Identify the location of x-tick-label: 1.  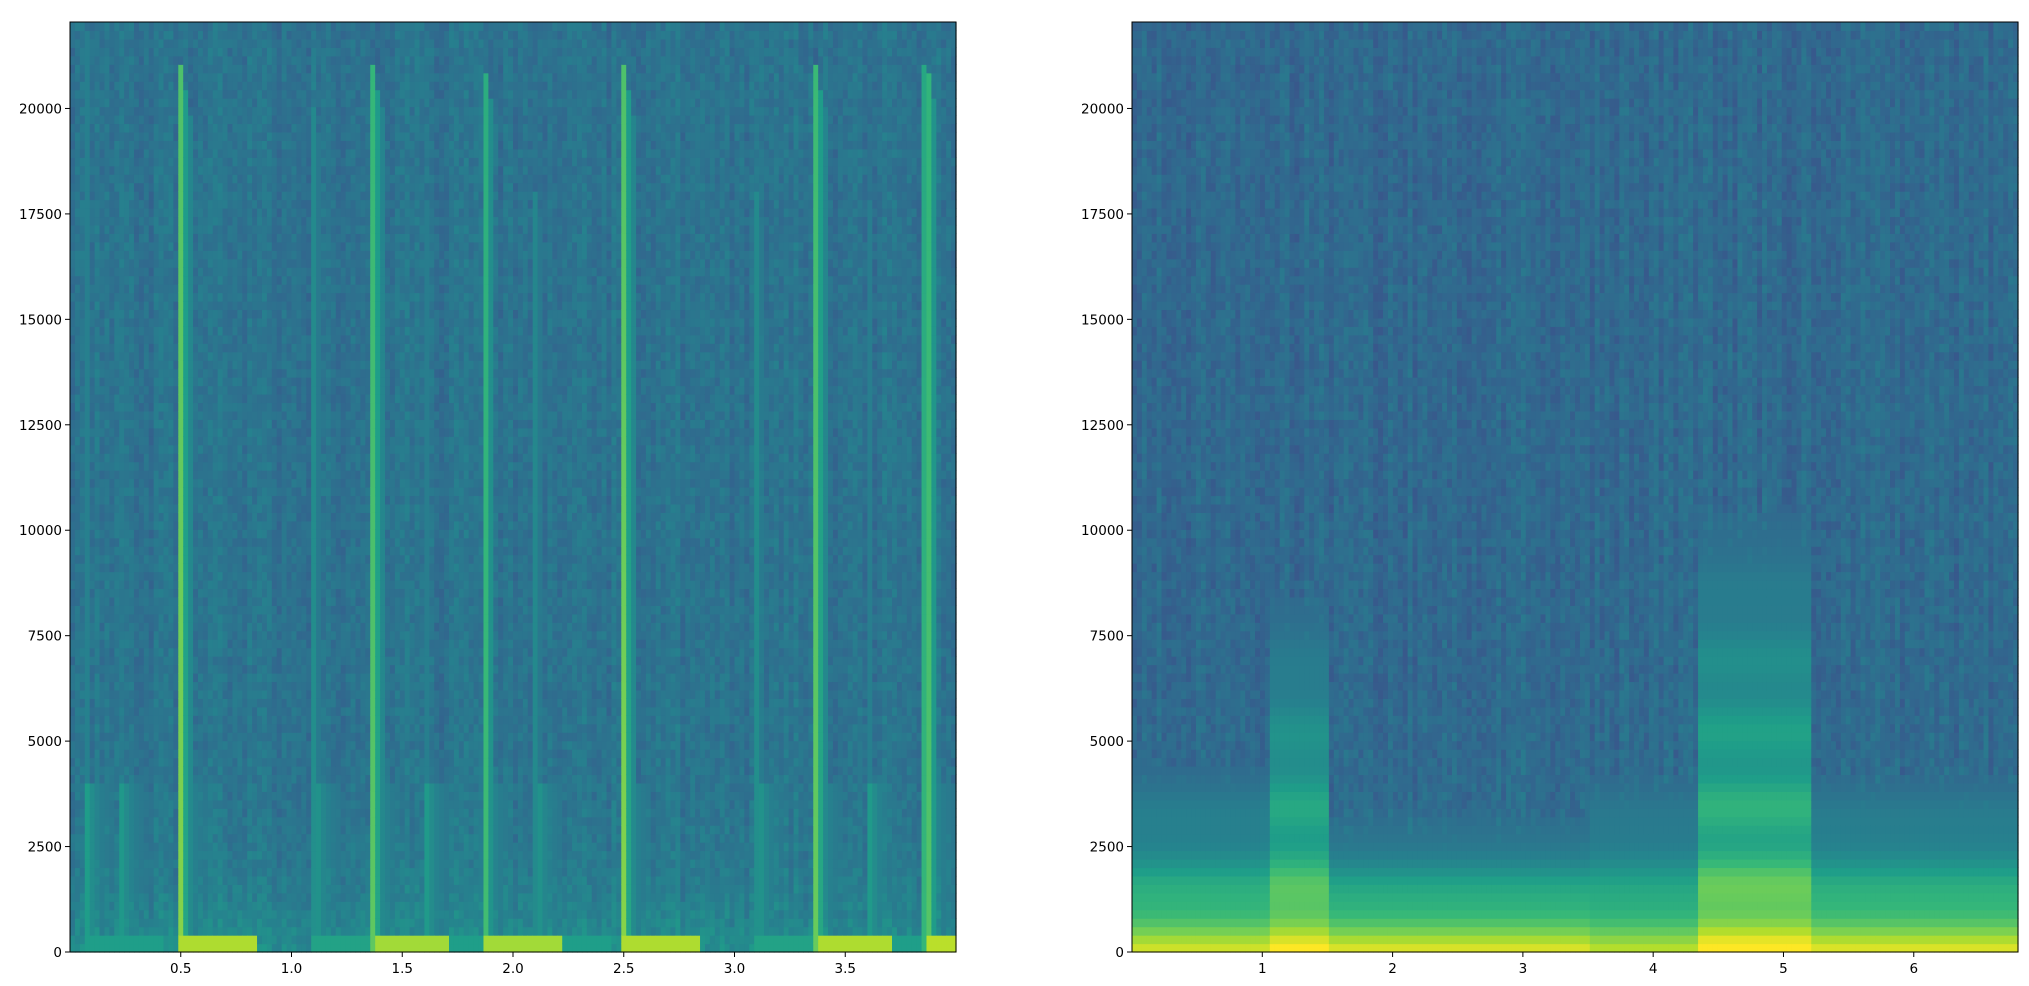
(1262, 969).